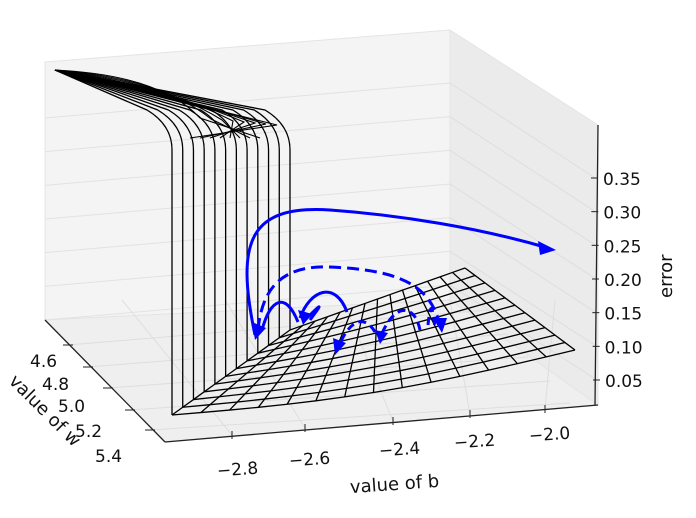  I want to click on z-tick-label: 0.10, so click(624, 348).